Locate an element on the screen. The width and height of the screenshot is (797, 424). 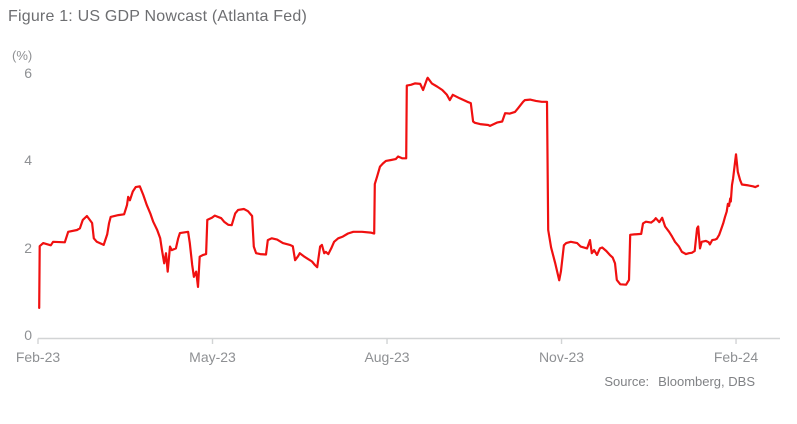
y-tick-label: 6 is located at coordinates (28, 72).